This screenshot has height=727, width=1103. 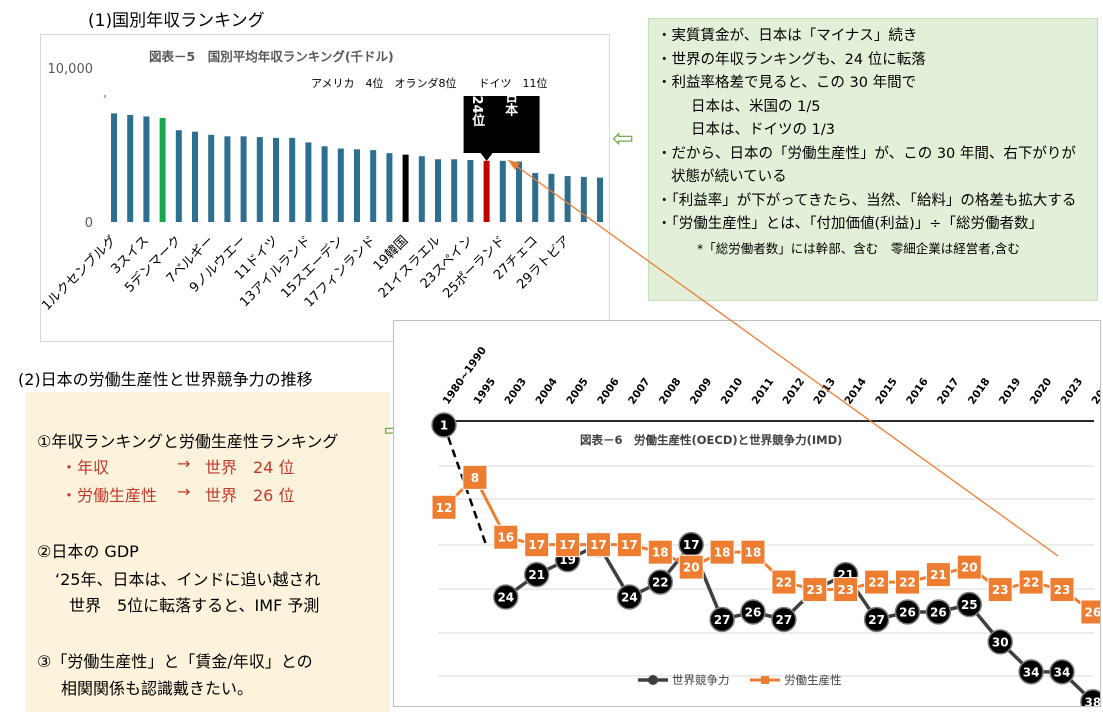 What do you see at coordinates (71, 69) in the screenshot?
I see `y-tick-label: 10,000` at bounding box center [71, 69].